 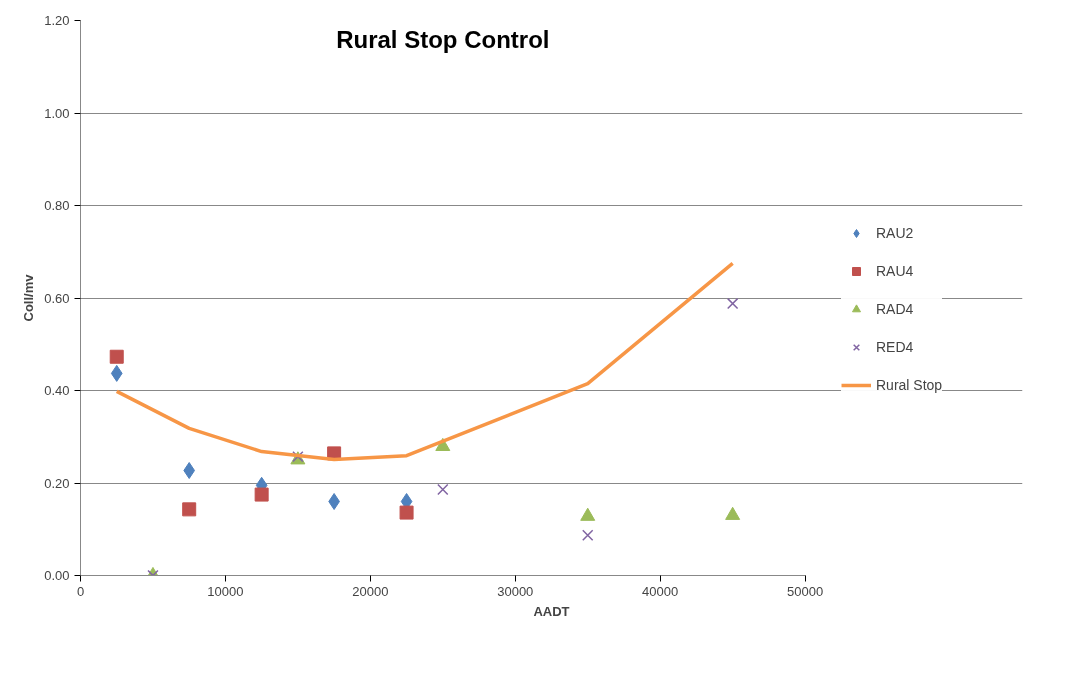 What do you see at coordinates (805, 591) in the screenshot?
I see `x-tick-label: 50000` at bounding box center [805, 591].